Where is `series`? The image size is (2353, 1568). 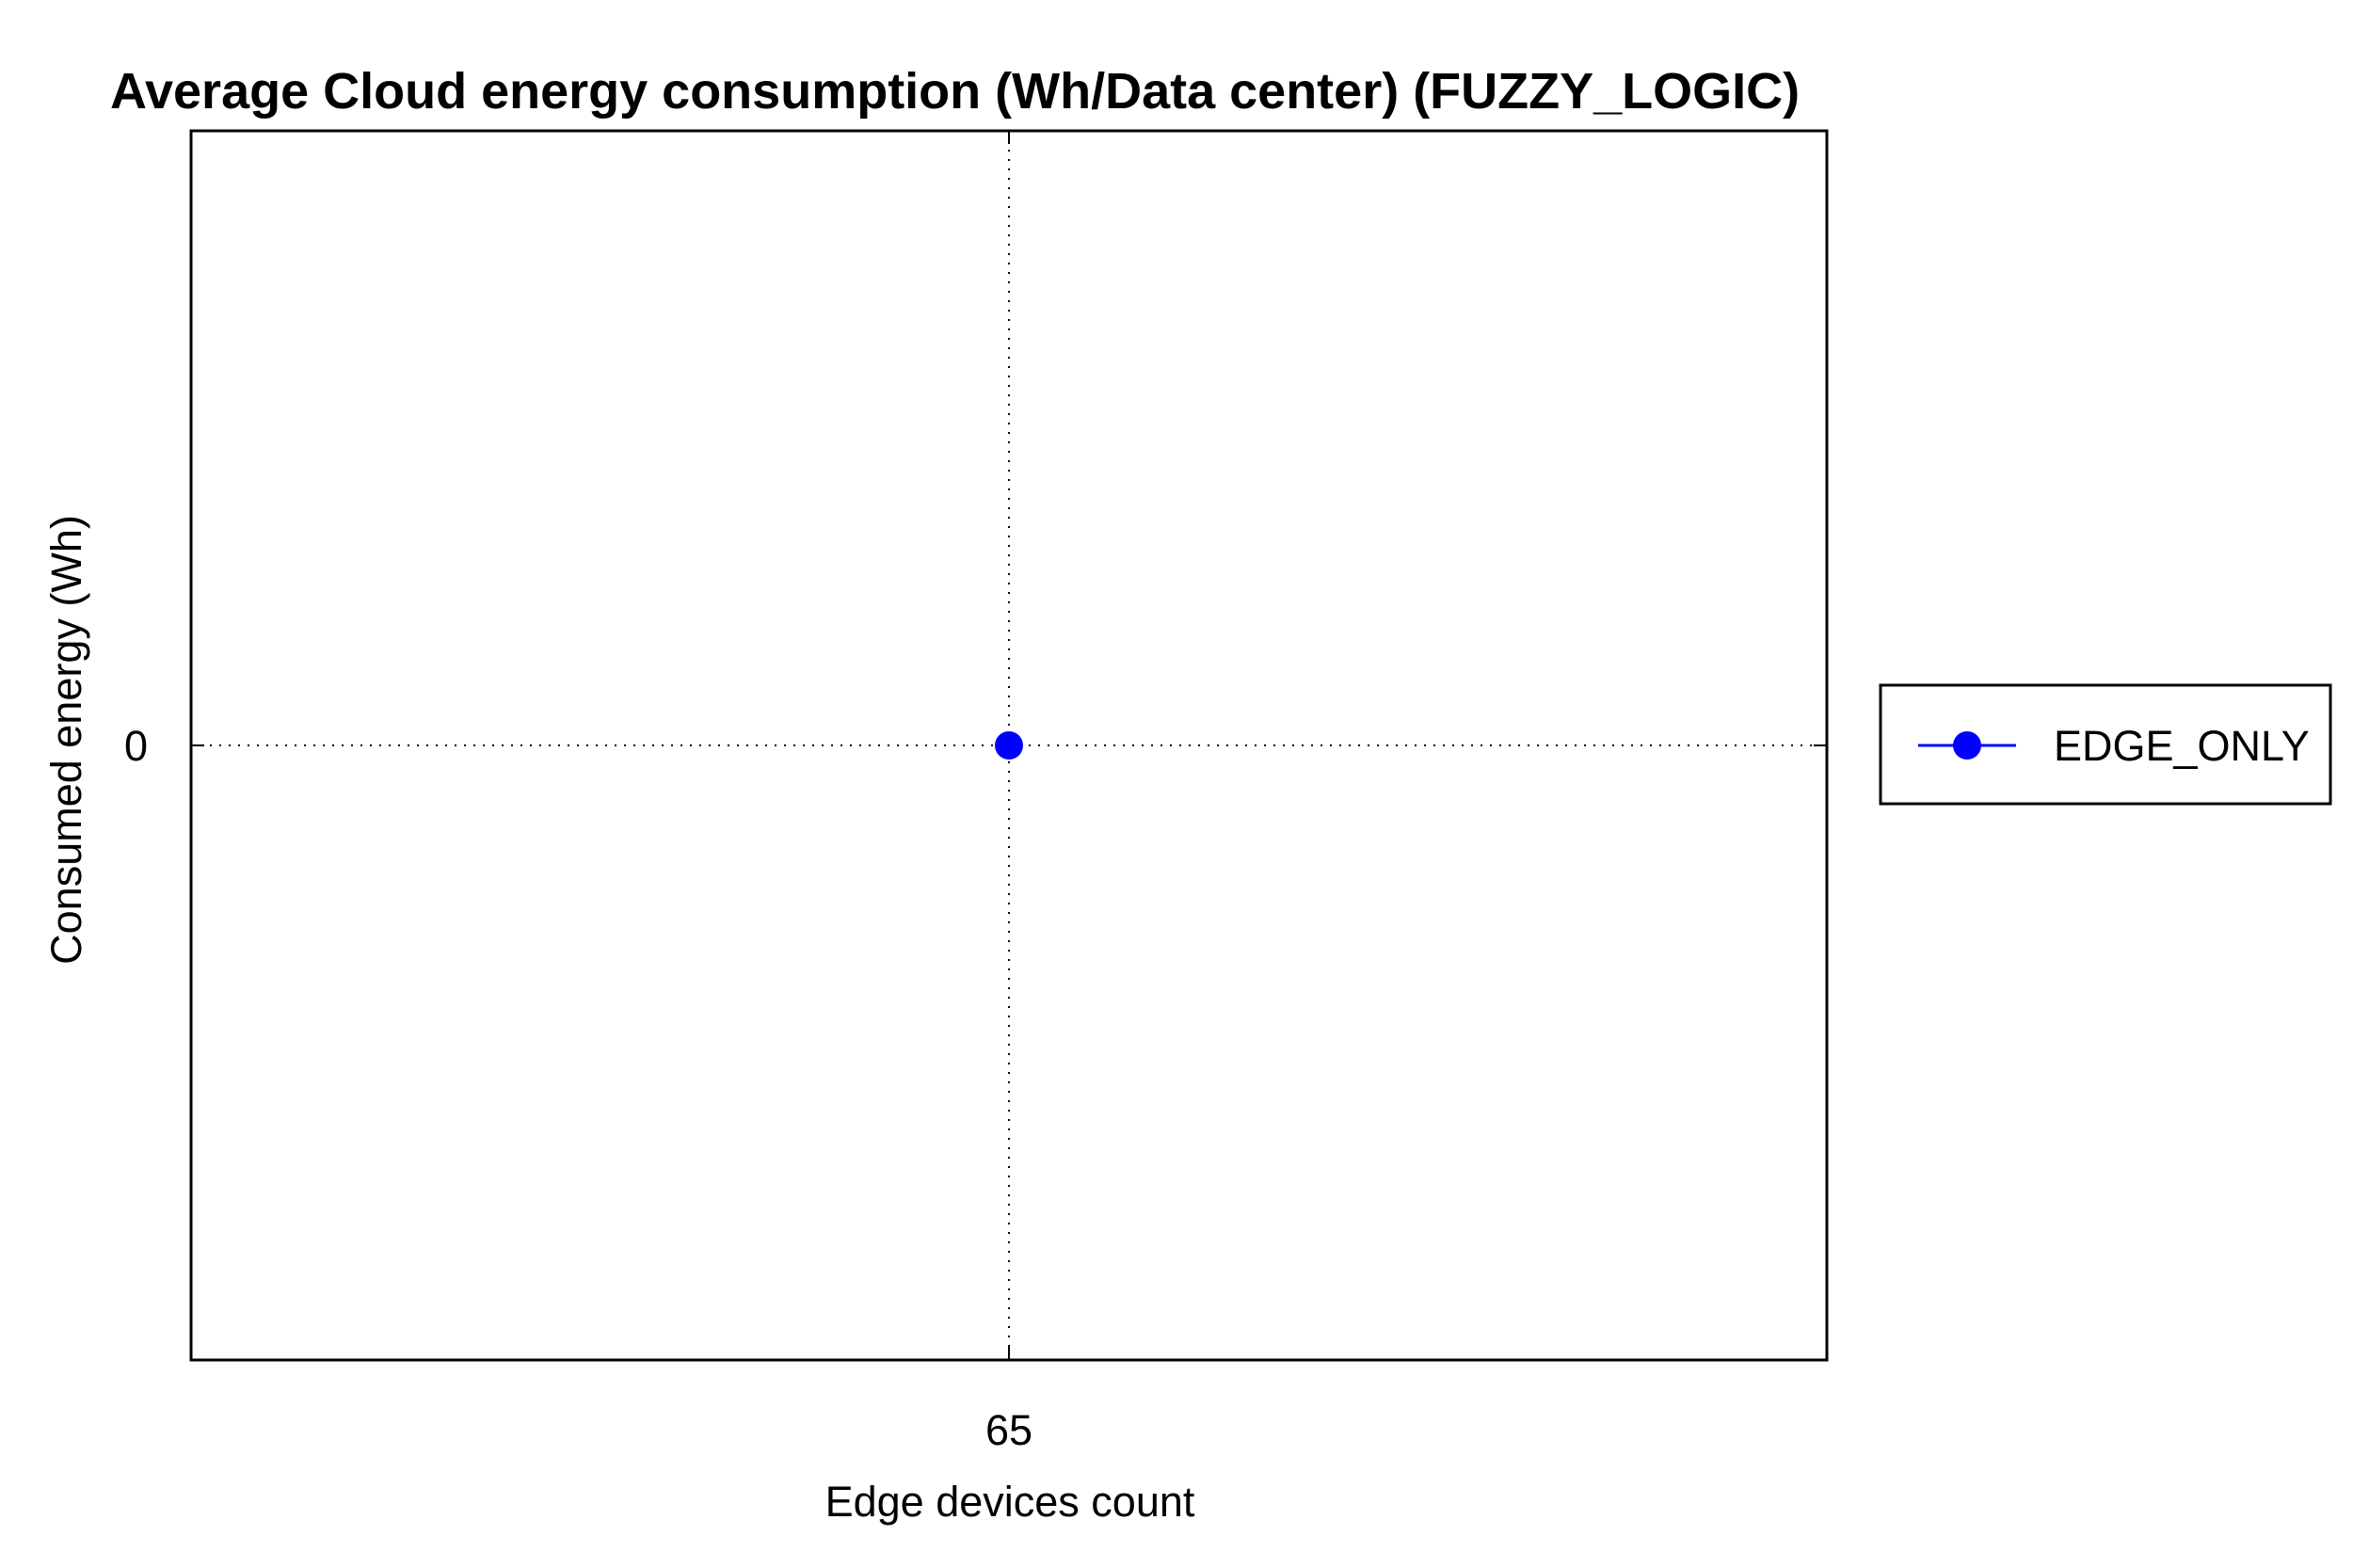 series is located at coordinates (1009, 745).